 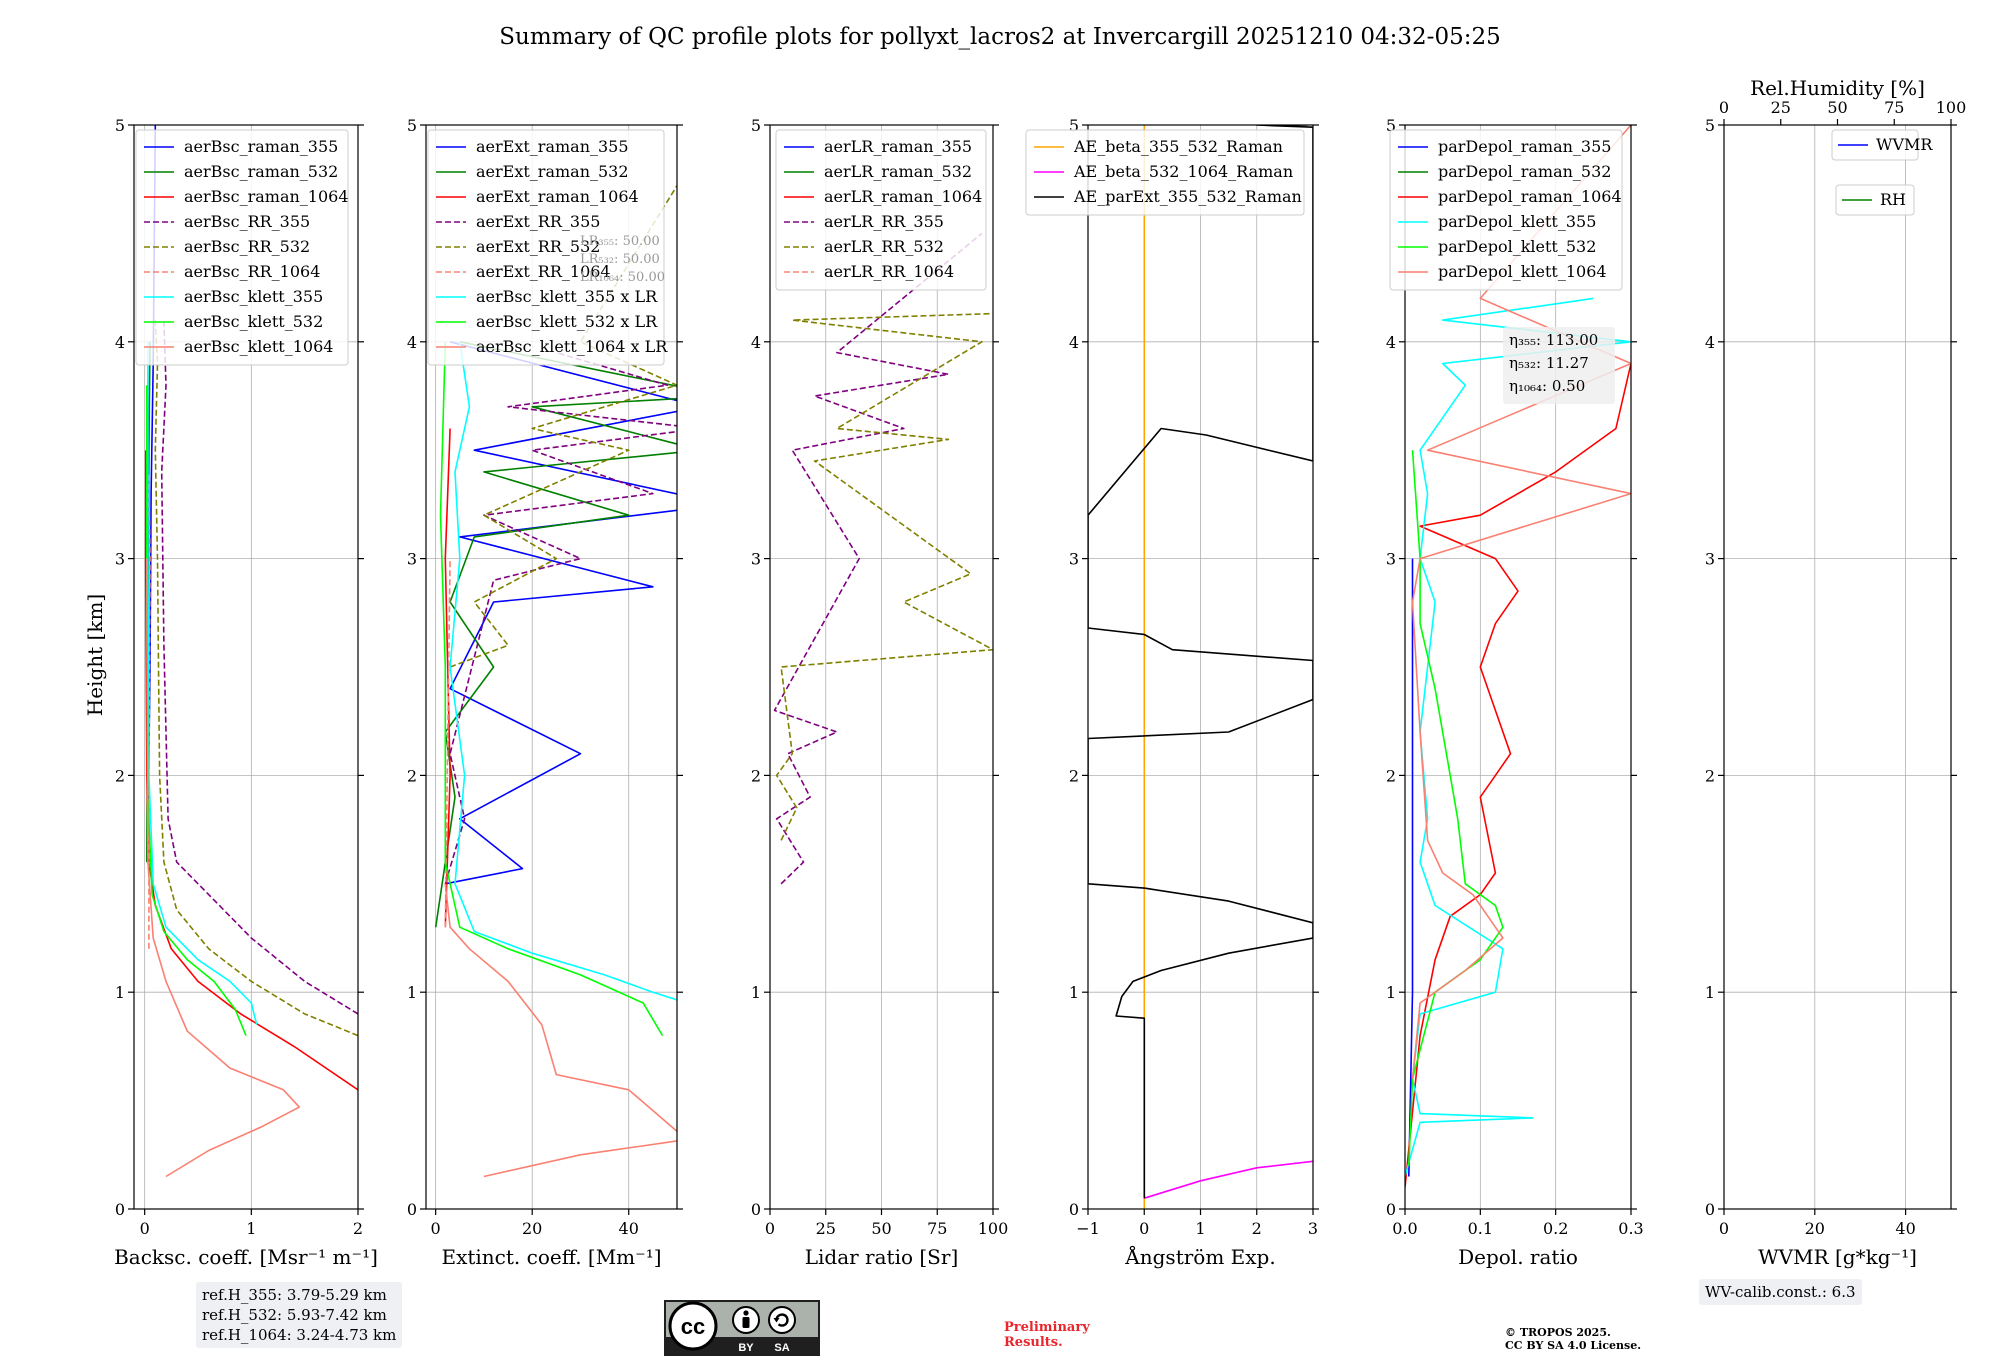 I want to click on annotation-group: LR₃₅₅: 50.00 LR₅₃₂: 50.00 LR₁₀₆₄: 50.00, so click(x=622, y=259).